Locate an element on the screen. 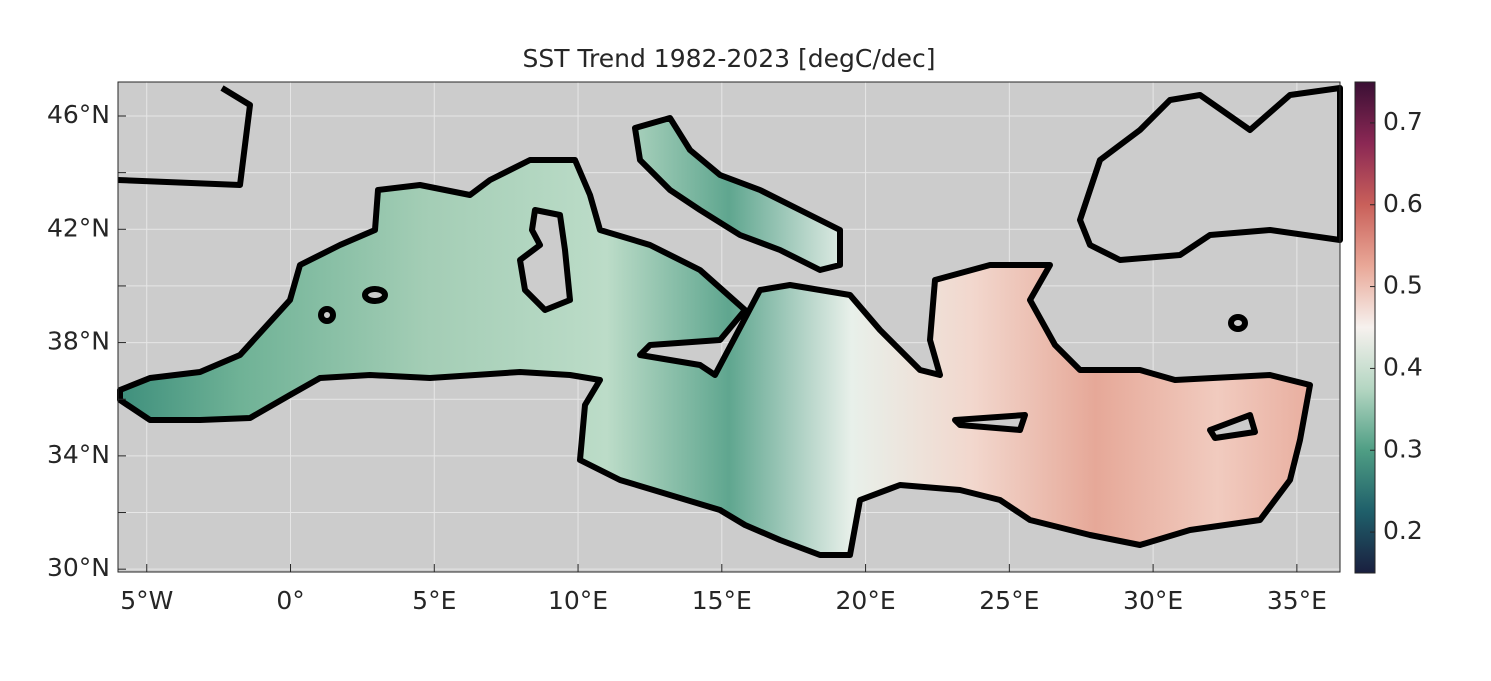 This screenshot has width=1491, height=681. corsica-sardinia is located at coordinates (545, 260).